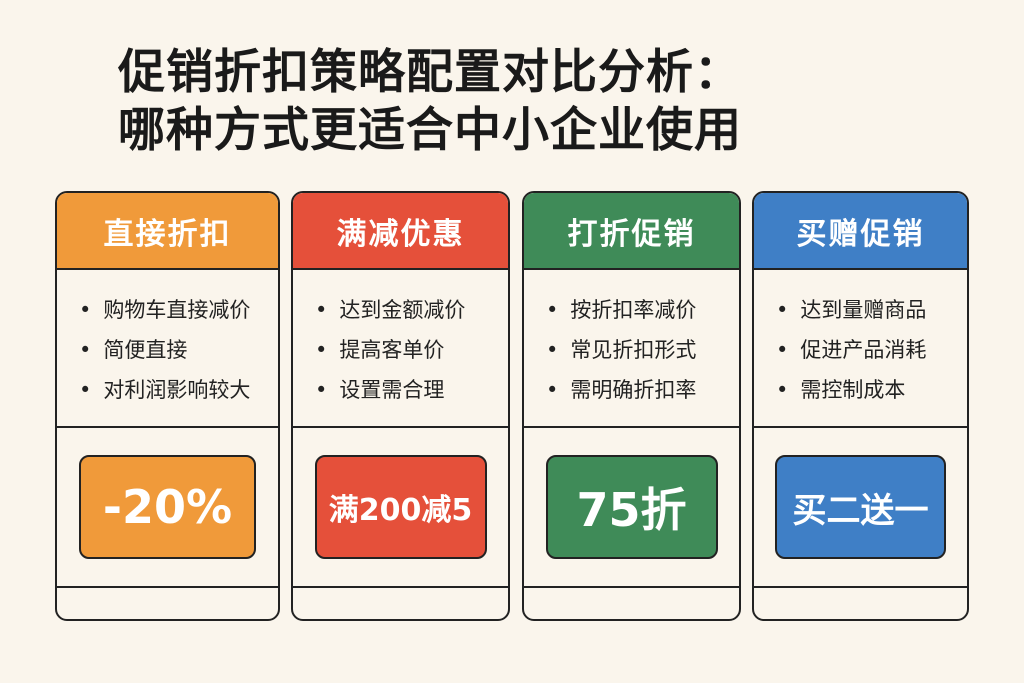 Image resolution: width=1024 pixels, height=683 pixels. I want to click on card-header: 打折促销, so click(631, 231).